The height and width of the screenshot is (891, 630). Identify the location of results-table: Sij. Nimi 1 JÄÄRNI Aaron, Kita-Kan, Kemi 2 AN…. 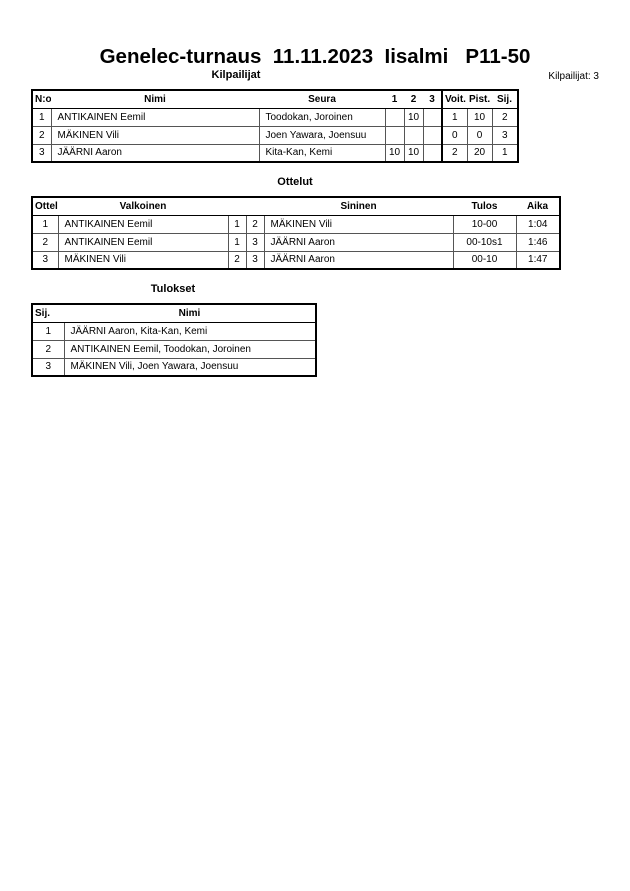
(174, 340).